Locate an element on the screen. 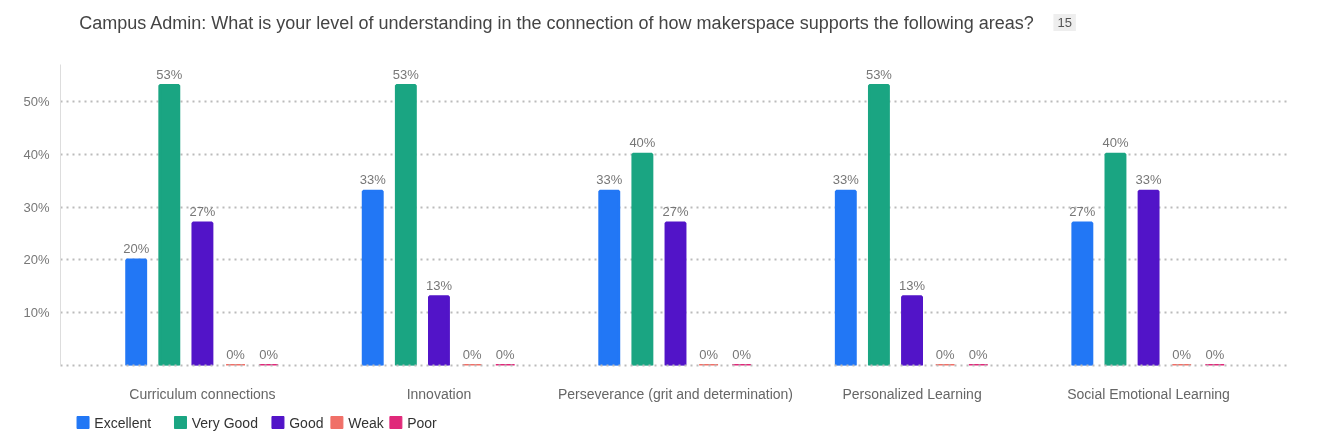  legend-label: Weak is located at coordinates (366, 422).